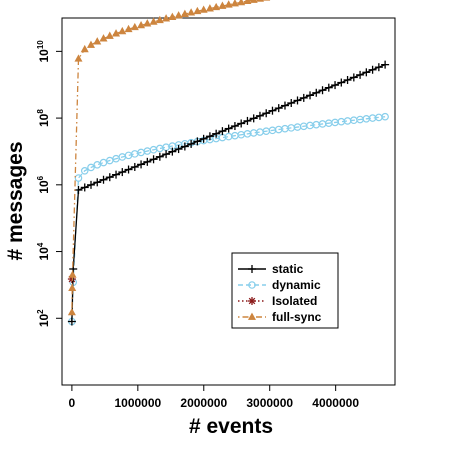 Image resolution: width=450 pixels, height=450 pixels. I want to click on legend-label: static, so click(288, 269).